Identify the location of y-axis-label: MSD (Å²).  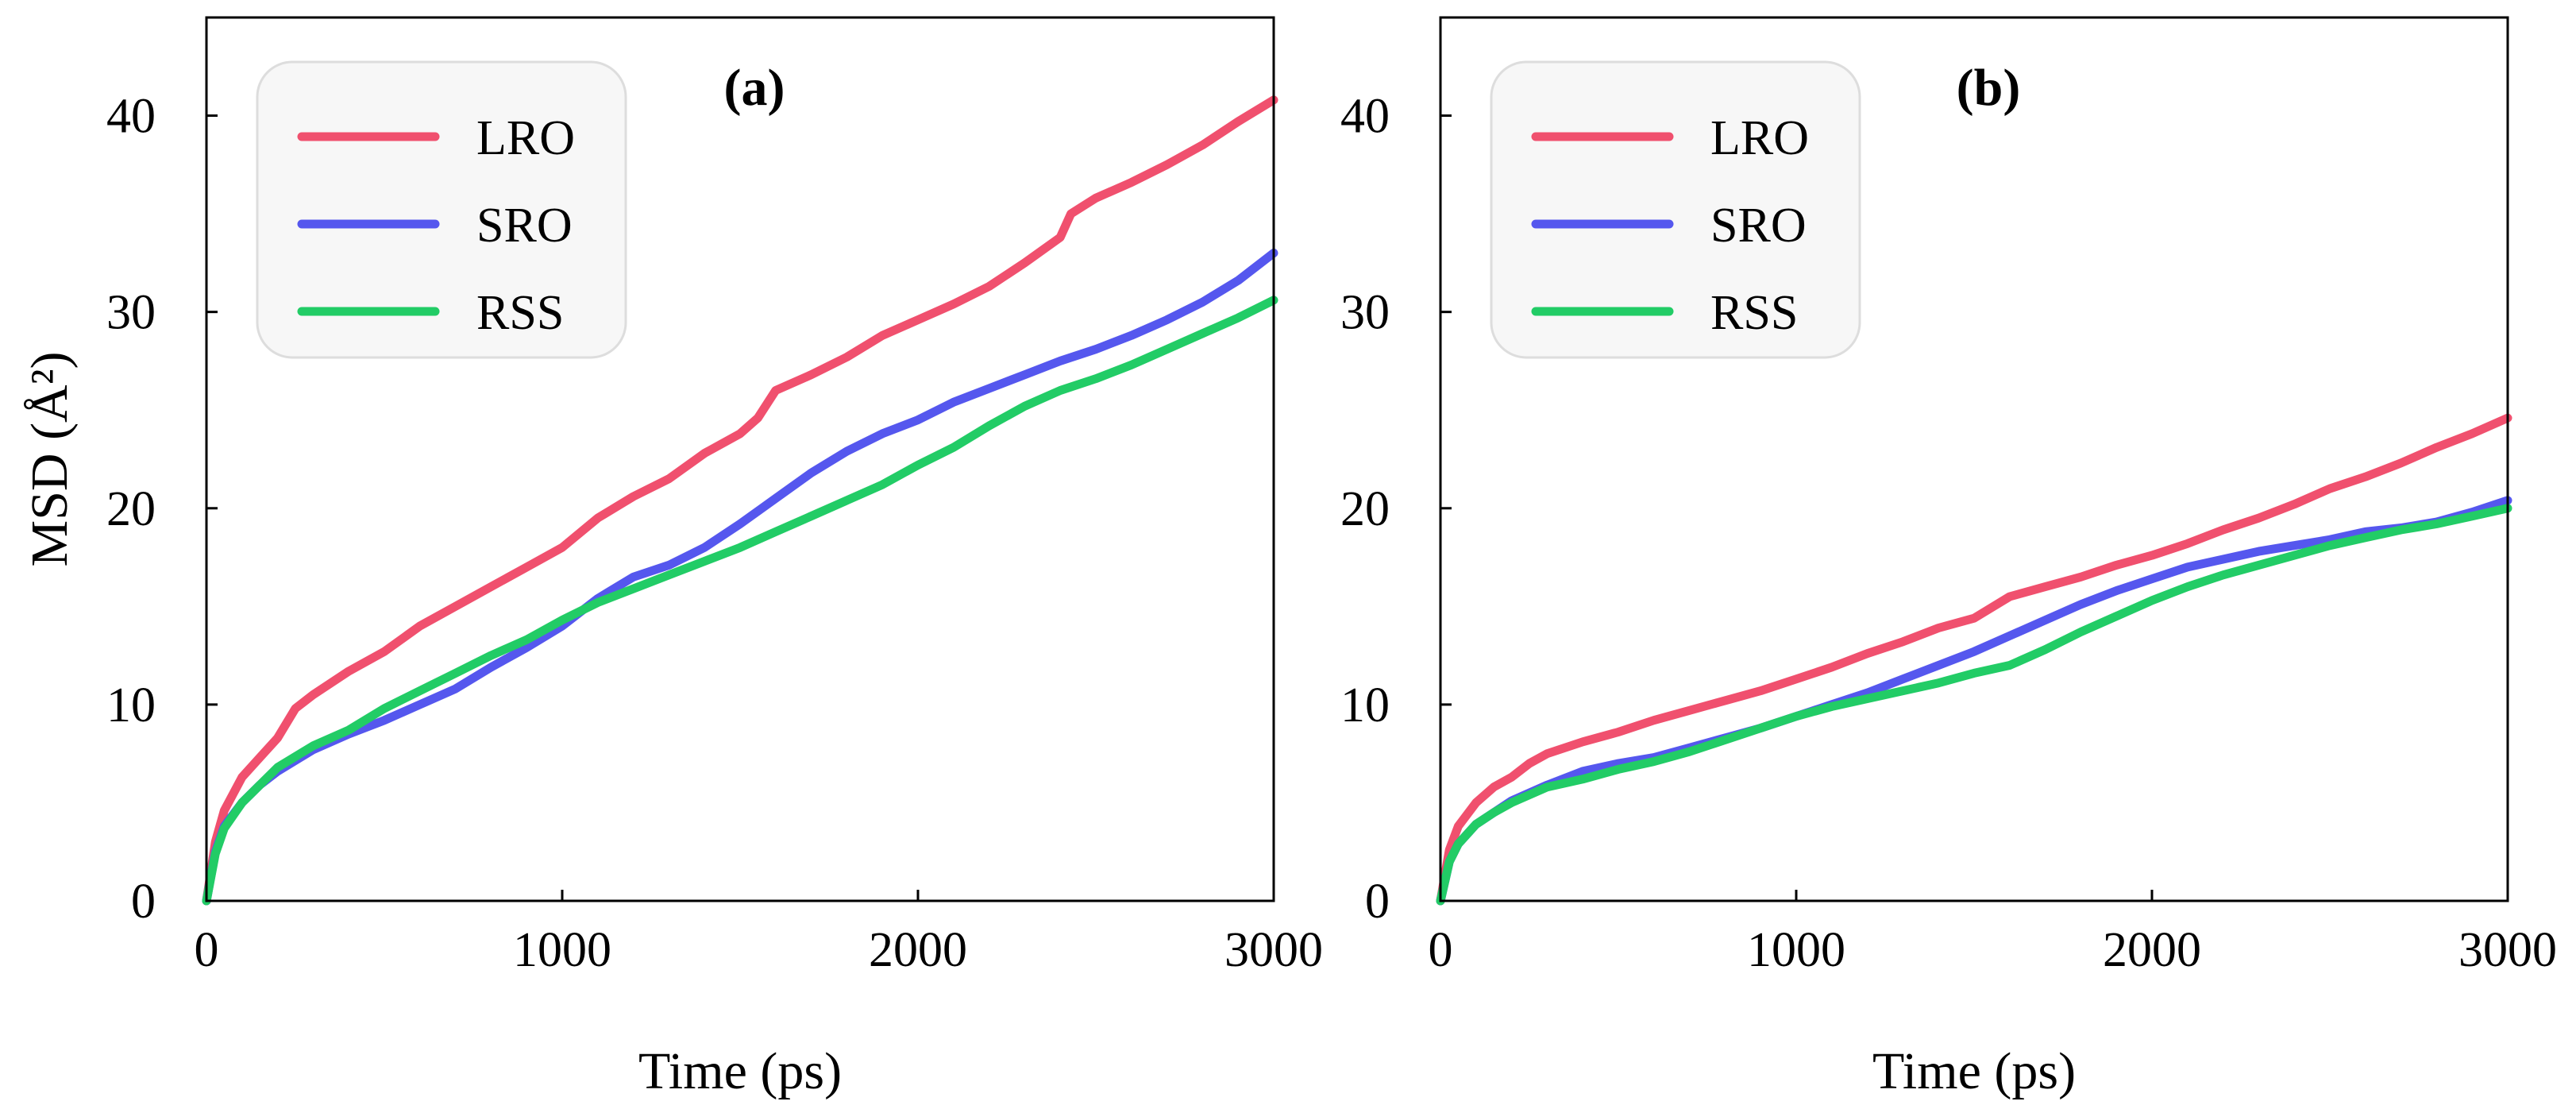
(50, 459).